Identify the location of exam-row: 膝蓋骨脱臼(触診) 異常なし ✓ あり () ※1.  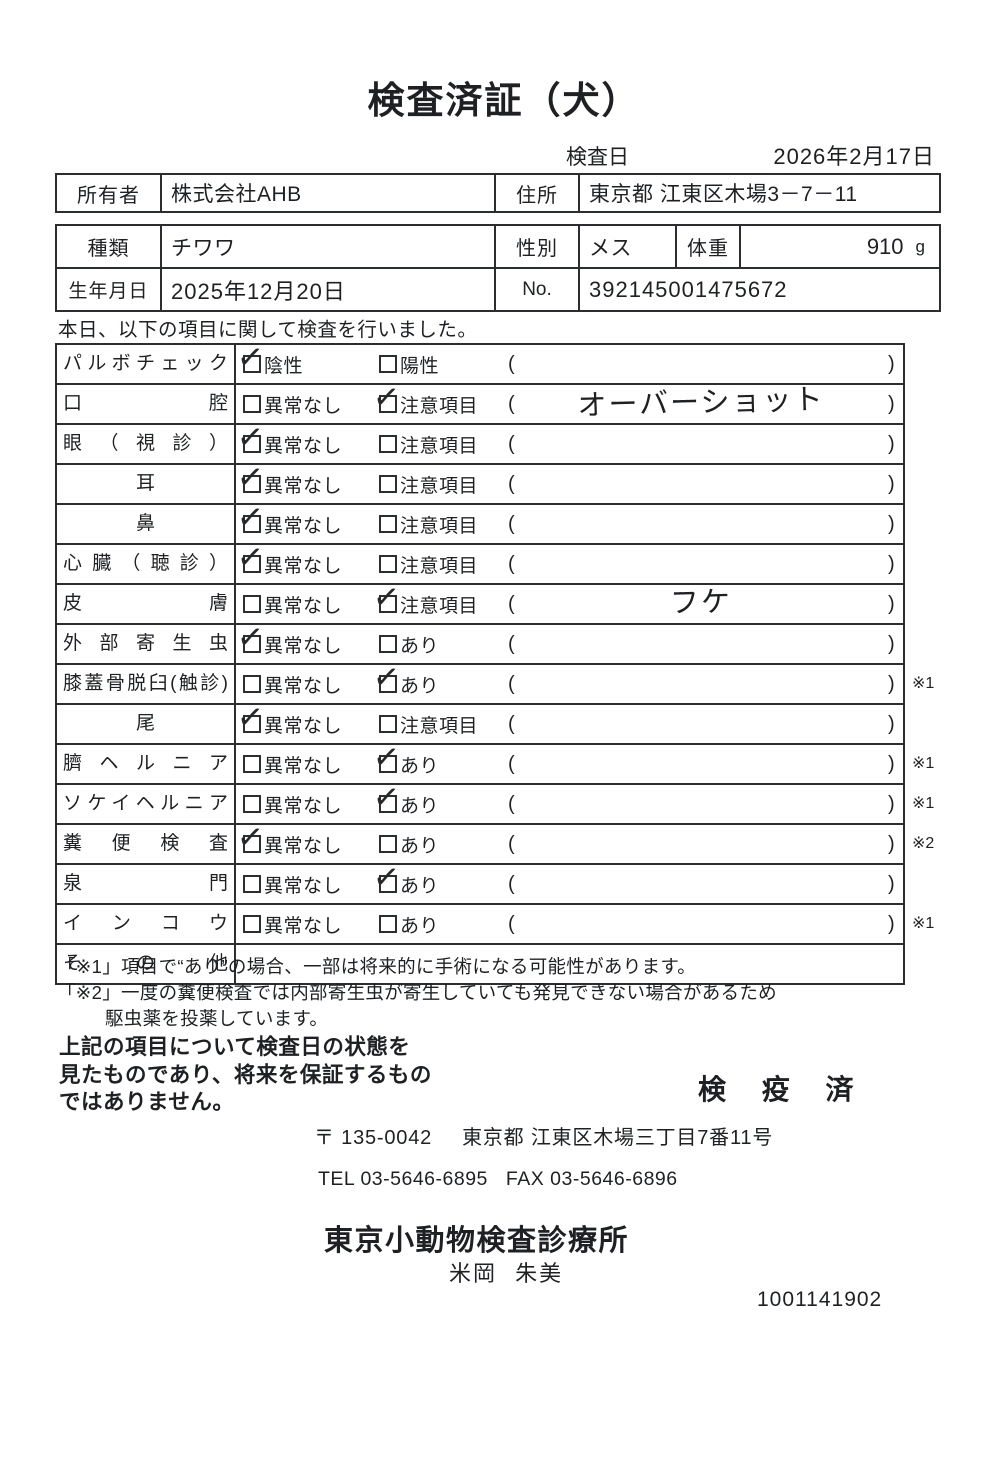
(495, 680).